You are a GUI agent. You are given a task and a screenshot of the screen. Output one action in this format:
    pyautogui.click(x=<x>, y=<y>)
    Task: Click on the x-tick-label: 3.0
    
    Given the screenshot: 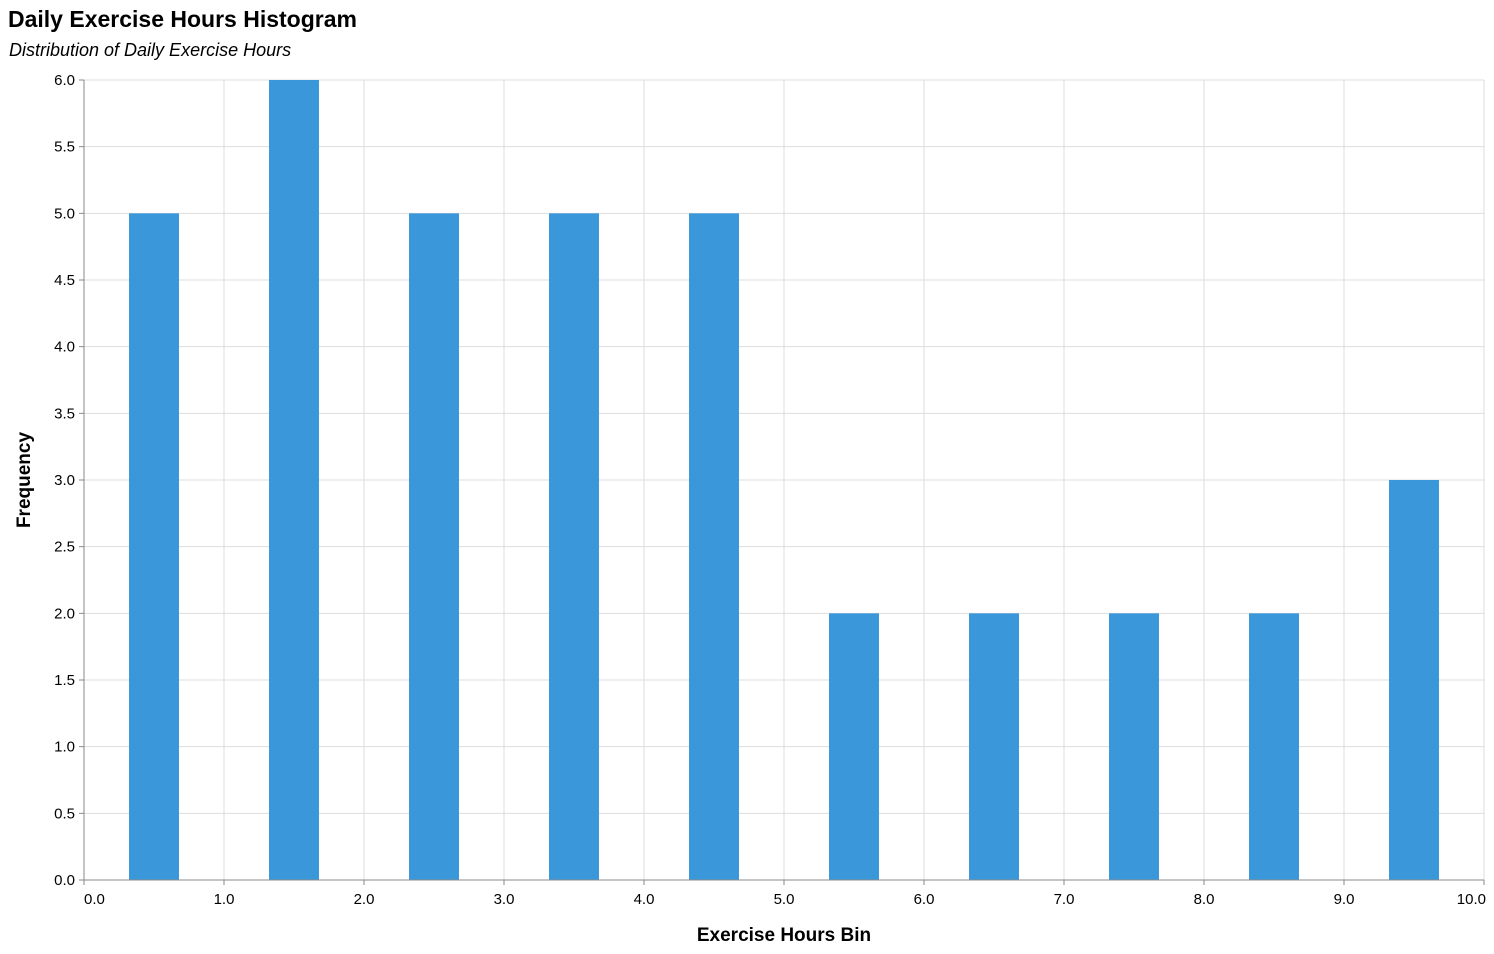 What is the action you would take?
    pyautogui.click(x=504, y=899)
    